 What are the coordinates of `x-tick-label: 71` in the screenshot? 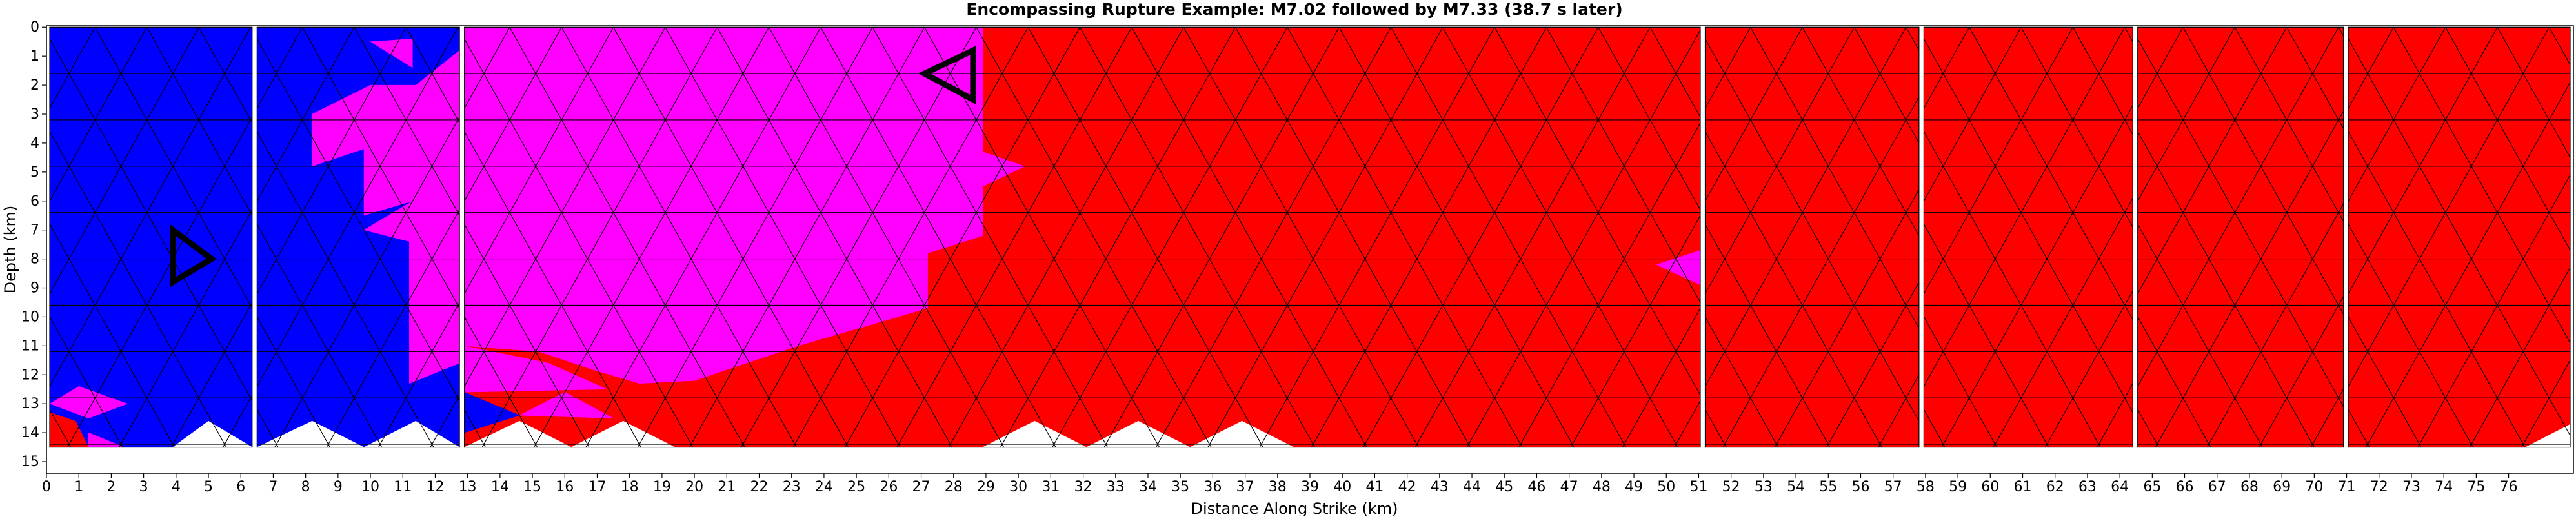 It's located at (2347, 487).